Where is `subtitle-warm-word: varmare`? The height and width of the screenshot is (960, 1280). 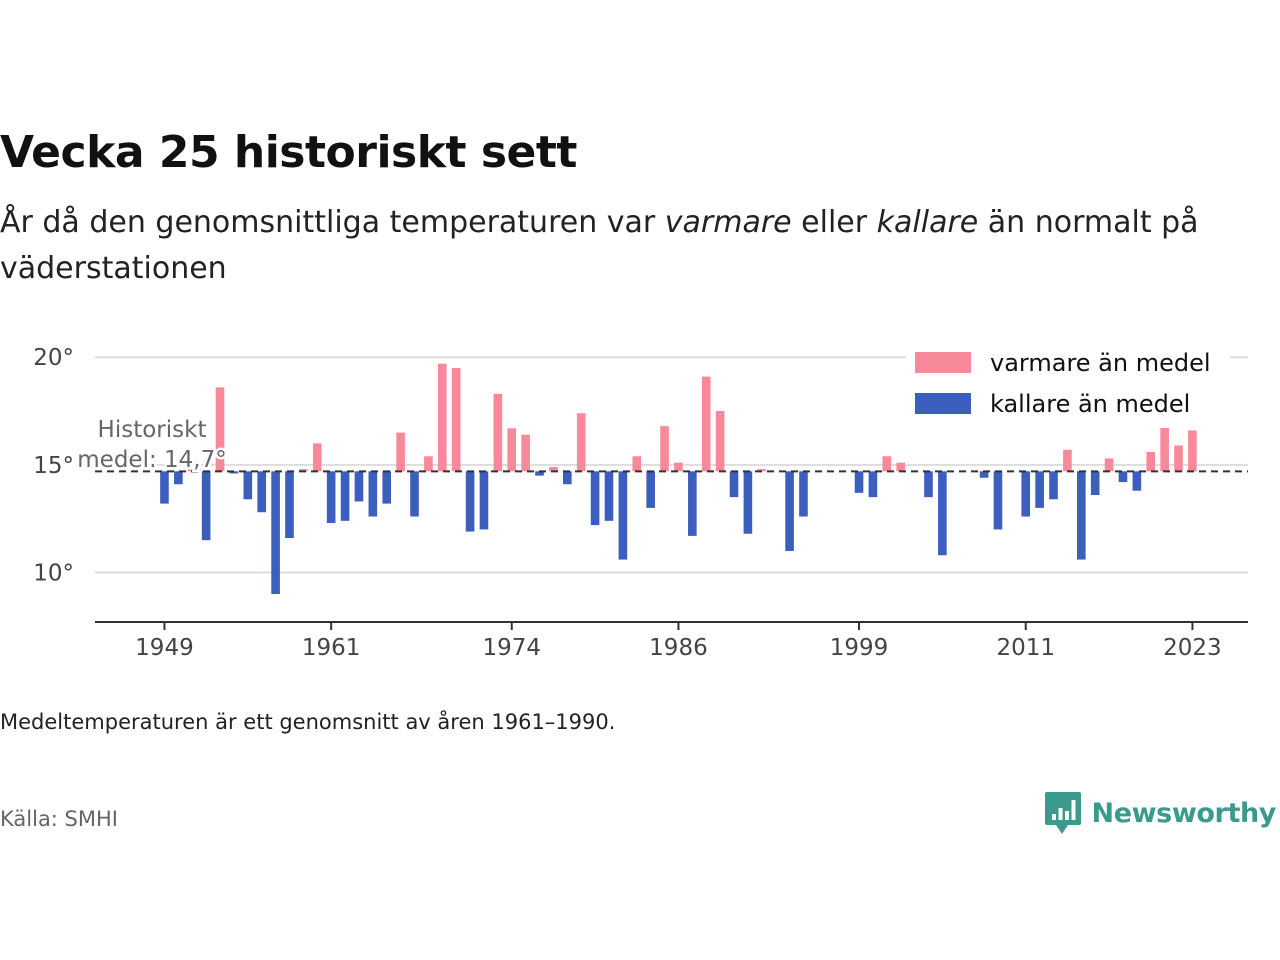 subtitle-warm-word: varmare is located at coordinates (728, 222).